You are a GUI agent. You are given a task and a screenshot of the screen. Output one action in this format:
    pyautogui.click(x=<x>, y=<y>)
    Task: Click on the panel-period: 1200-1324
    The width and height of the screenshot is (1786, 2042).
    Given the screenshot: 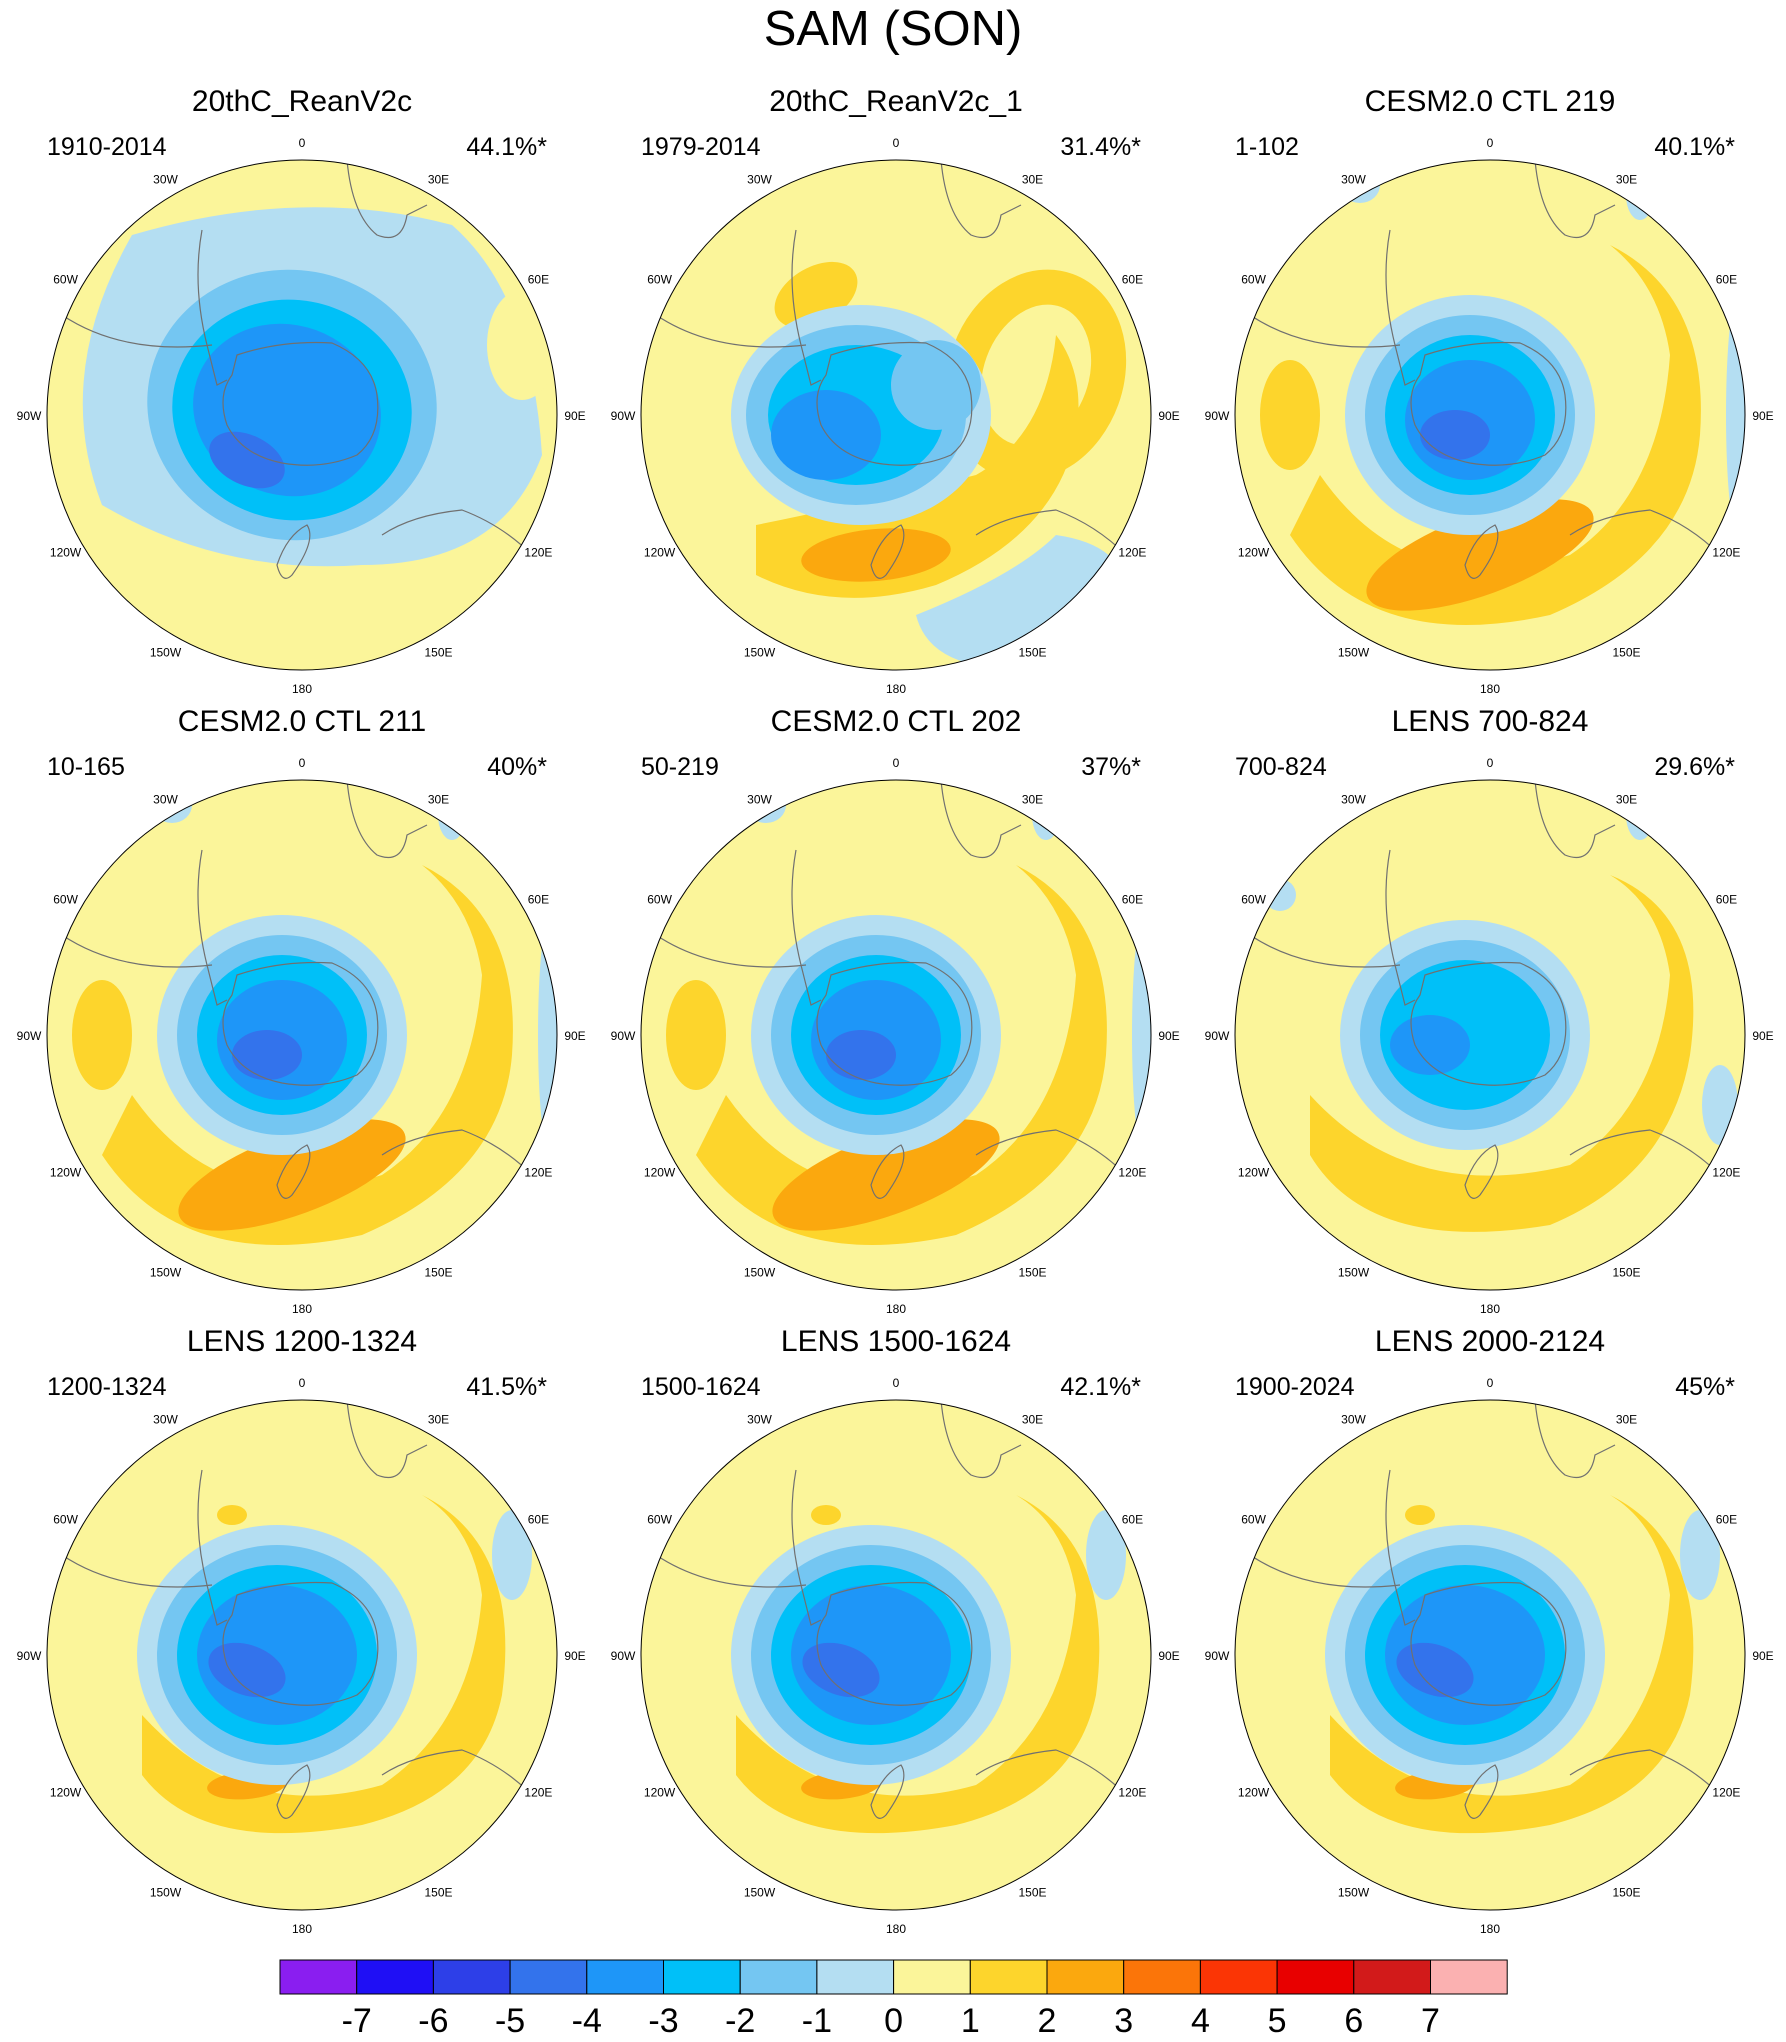 What is the action you would take?
    pyautogui.click(x=107, y=1387)
    